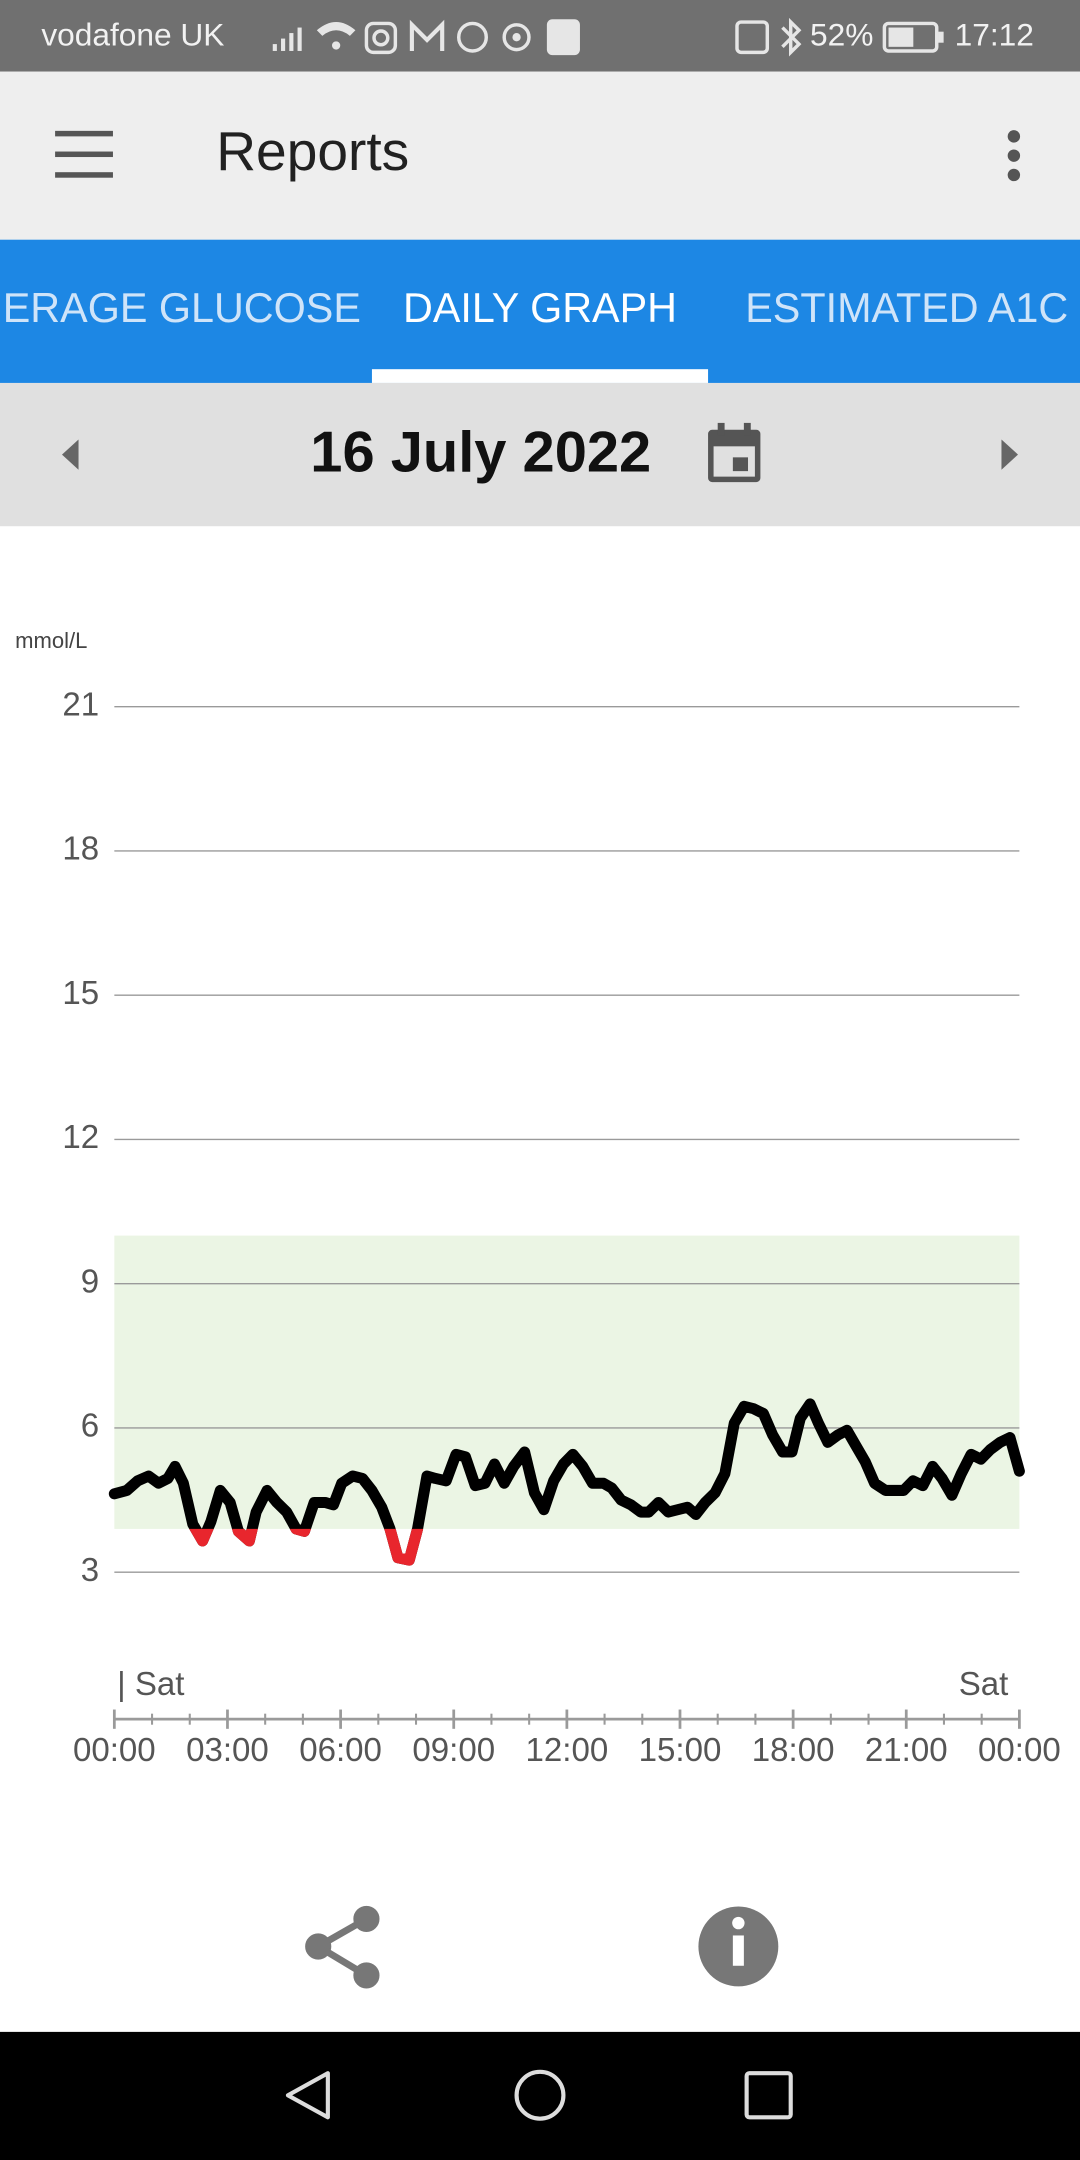  Describe the element at coordinates (841, 35) in the screenshot. I see `battery-level: 52%` at that location.